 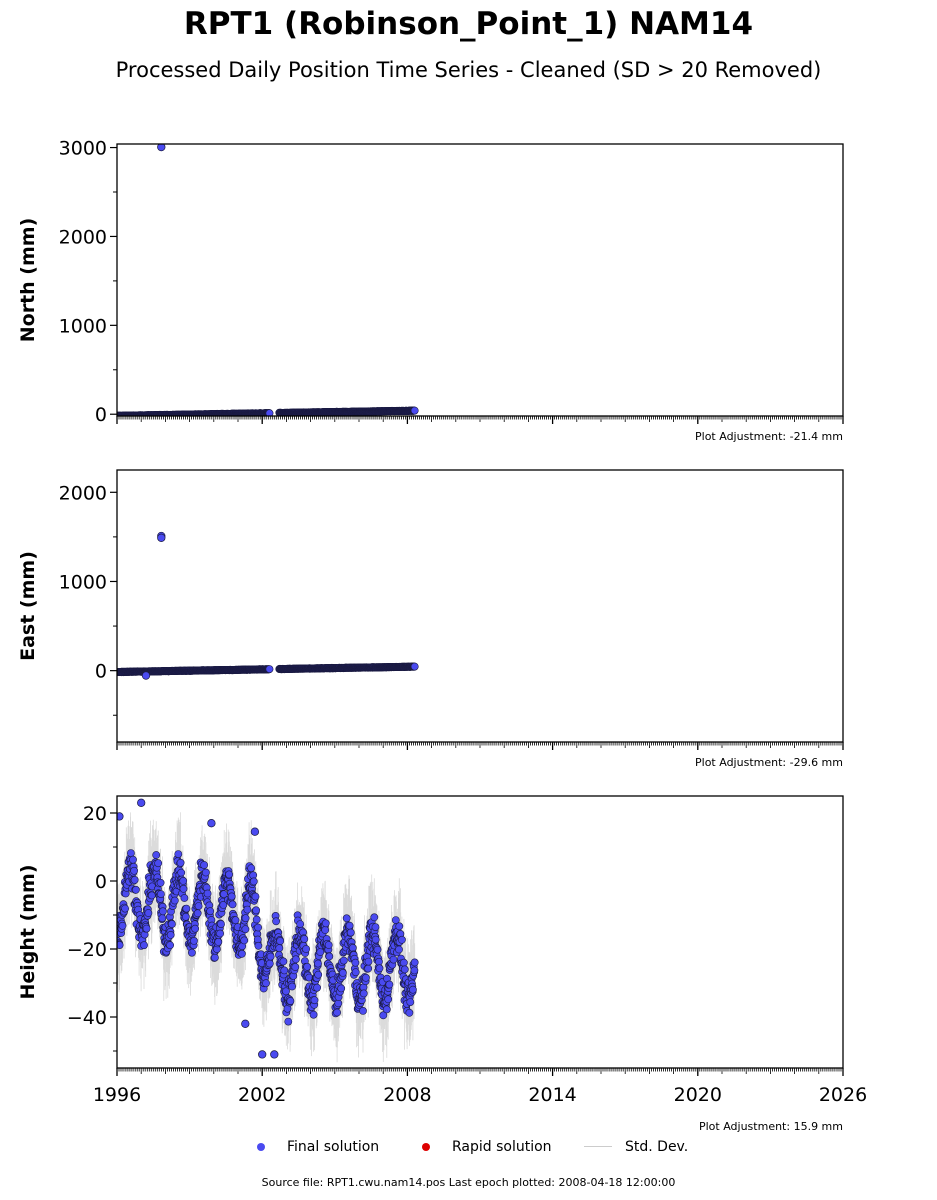 What do you see at coordinates (468, 1148) in the screenshot?
I see `legend: Final solution Rapid solution Std. Dev.` at bounding box center [468, 1148].